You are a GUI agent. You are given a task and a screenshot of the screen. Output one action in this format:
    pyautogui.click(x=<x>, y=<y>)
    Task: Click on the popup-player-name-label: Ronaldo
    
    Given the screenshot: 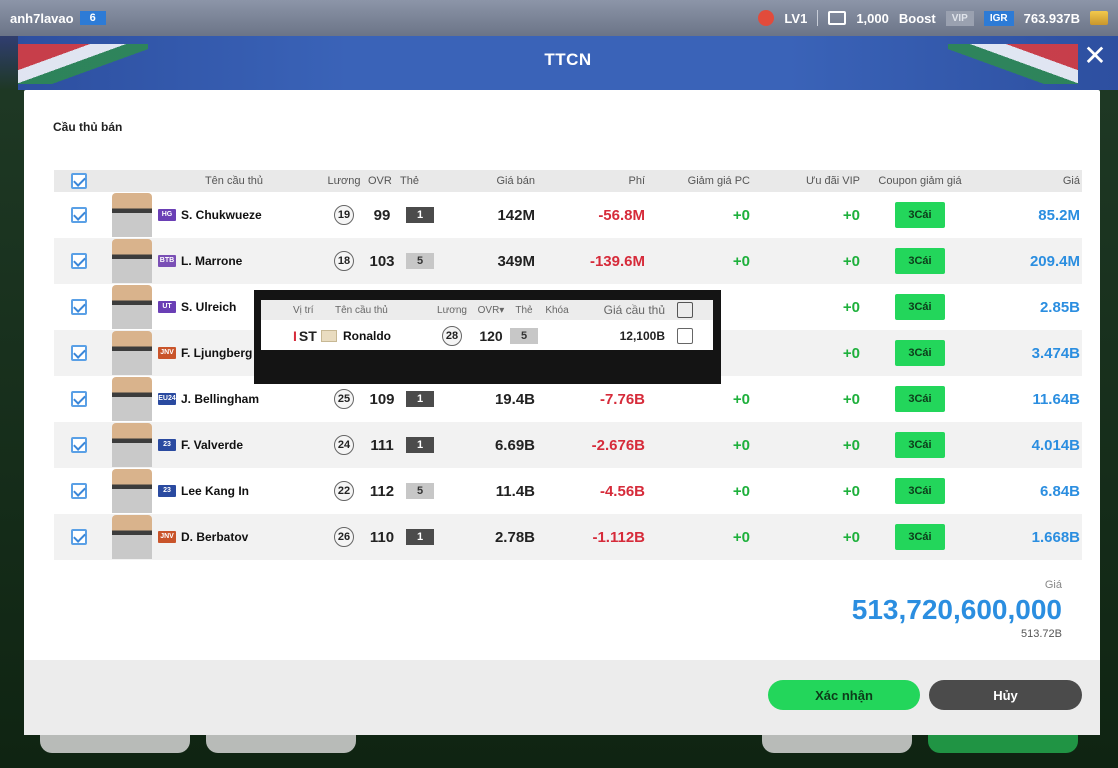 What is the action you would take?
    pyautogui.click(x=367, y=336)
    